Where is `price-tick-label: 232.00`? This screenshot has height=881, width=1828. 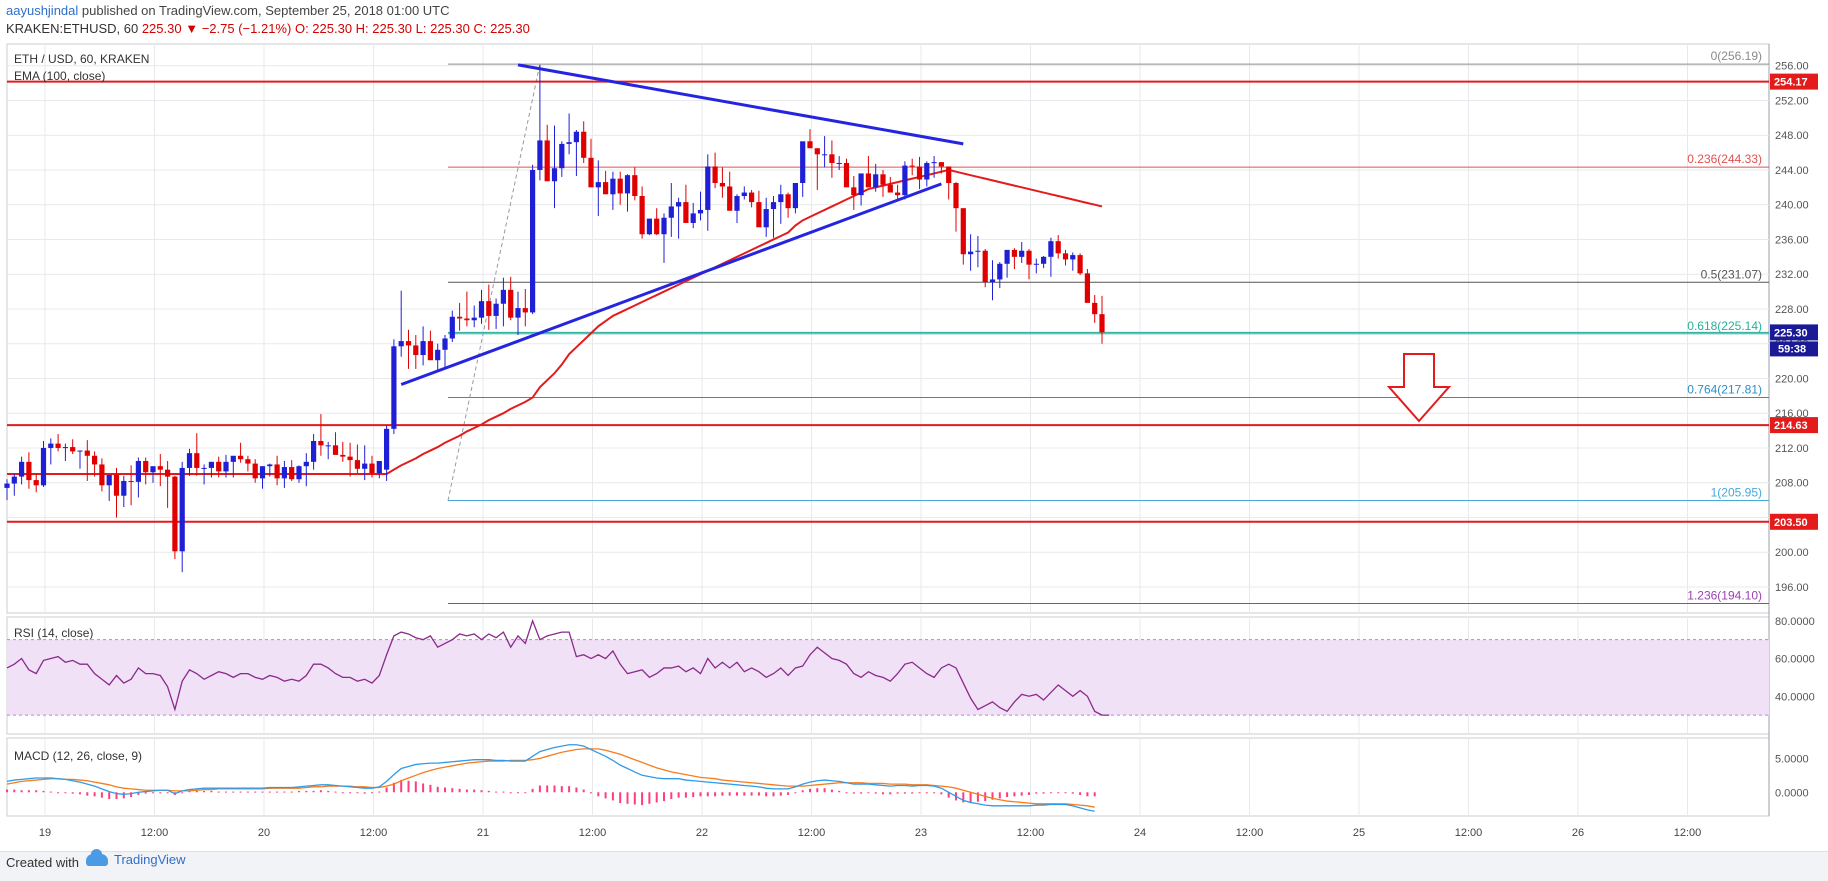 price-tick-label: 232.00 is located at coordinates (1792, 275).